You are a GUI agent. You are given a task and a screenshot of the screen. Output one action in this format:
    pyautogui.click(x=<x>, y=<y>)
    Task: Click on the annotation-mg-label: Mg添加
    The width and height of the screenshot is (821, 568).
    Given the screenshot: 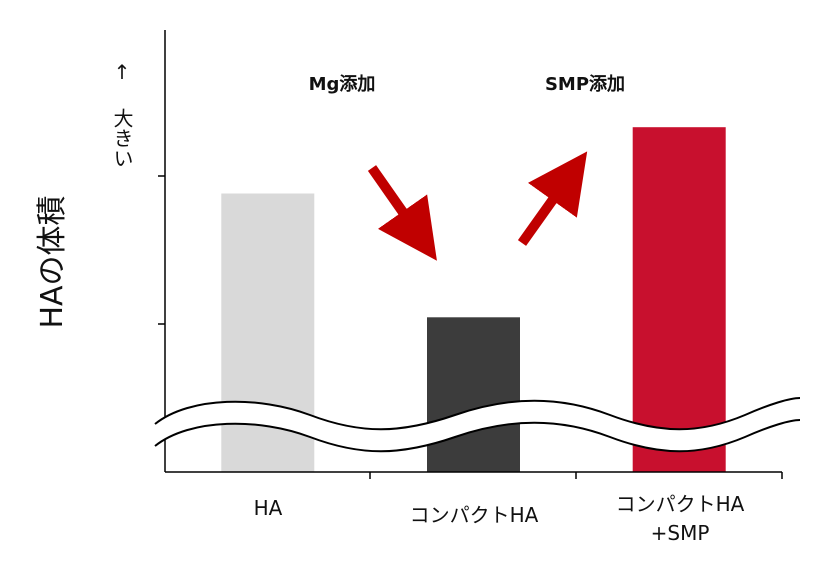 What is the action you would take?
    pyautogui.click(x=342, y=84)
    